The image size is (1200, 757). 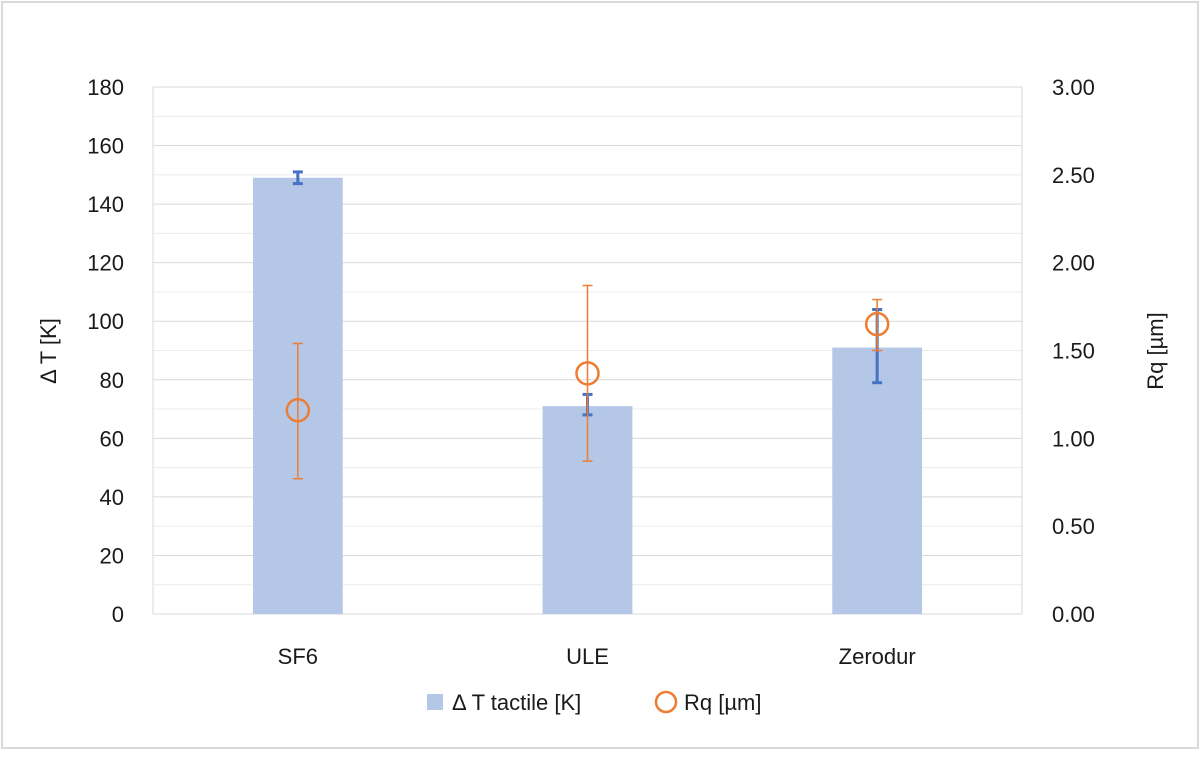 I want to click on y-right-axis-title: Rq [µm], so click(x=1155, y=350).